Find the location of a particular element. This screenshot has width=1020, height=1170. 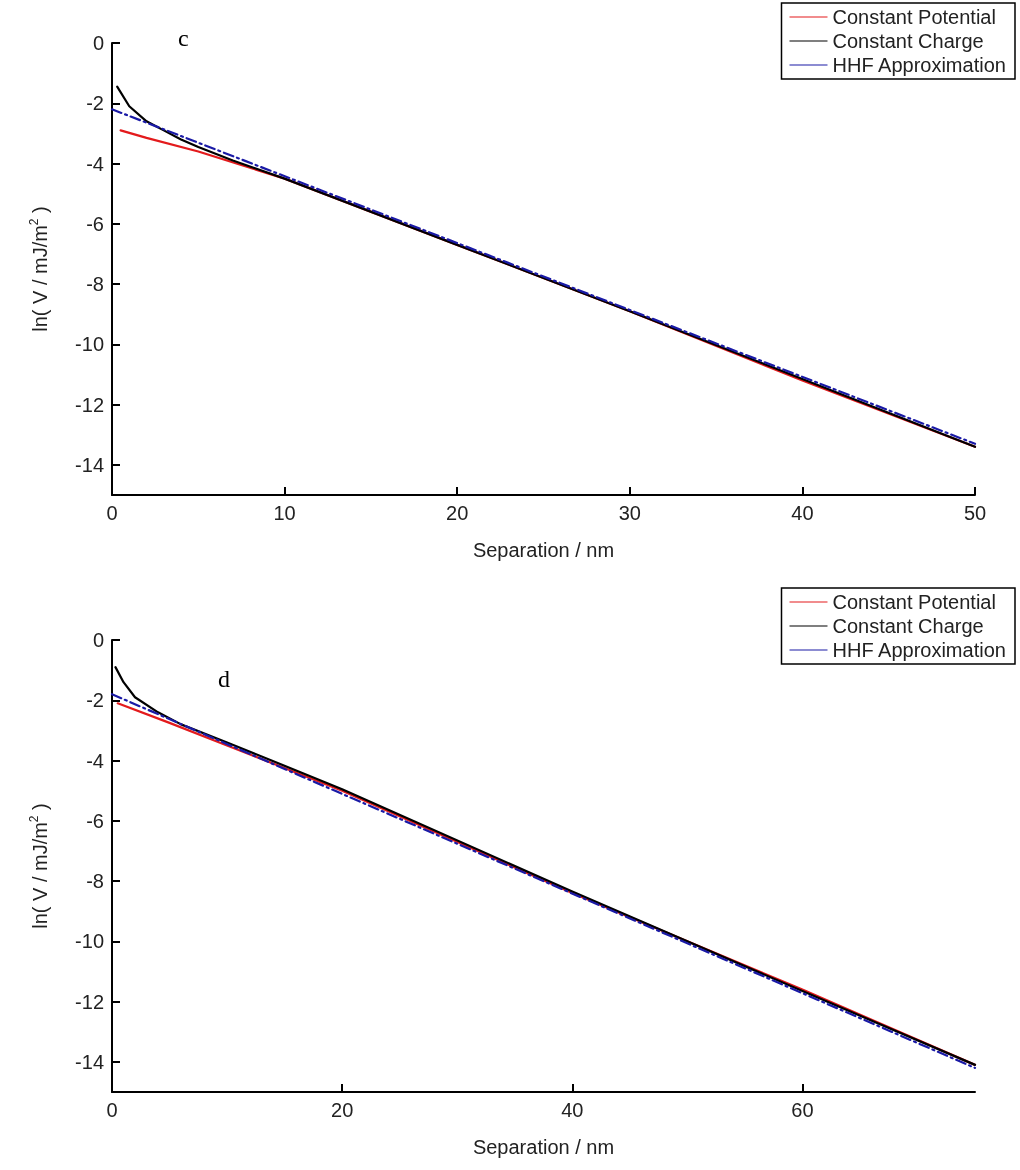

annotation: d is located at coordinates (224, 679).